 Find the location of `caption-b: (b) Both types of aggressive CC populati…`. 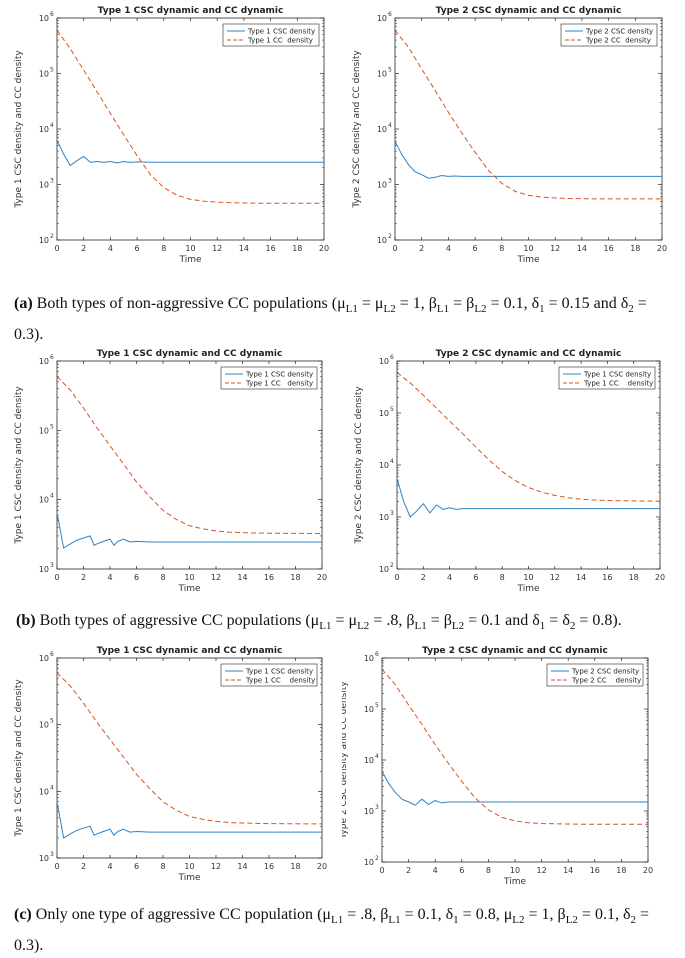

caption-b: (b) Both types of aggressive CC populati… is located at coordinates (347, 623).